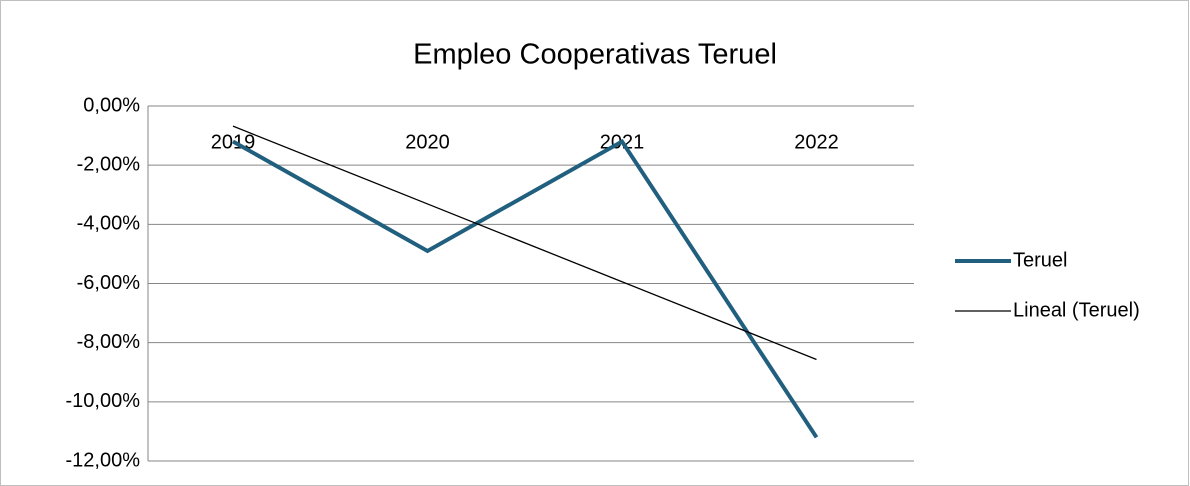 This screenshot has width=1190, height=486. I want to click on y-tick-label: 0,00%, so click(111, 105).